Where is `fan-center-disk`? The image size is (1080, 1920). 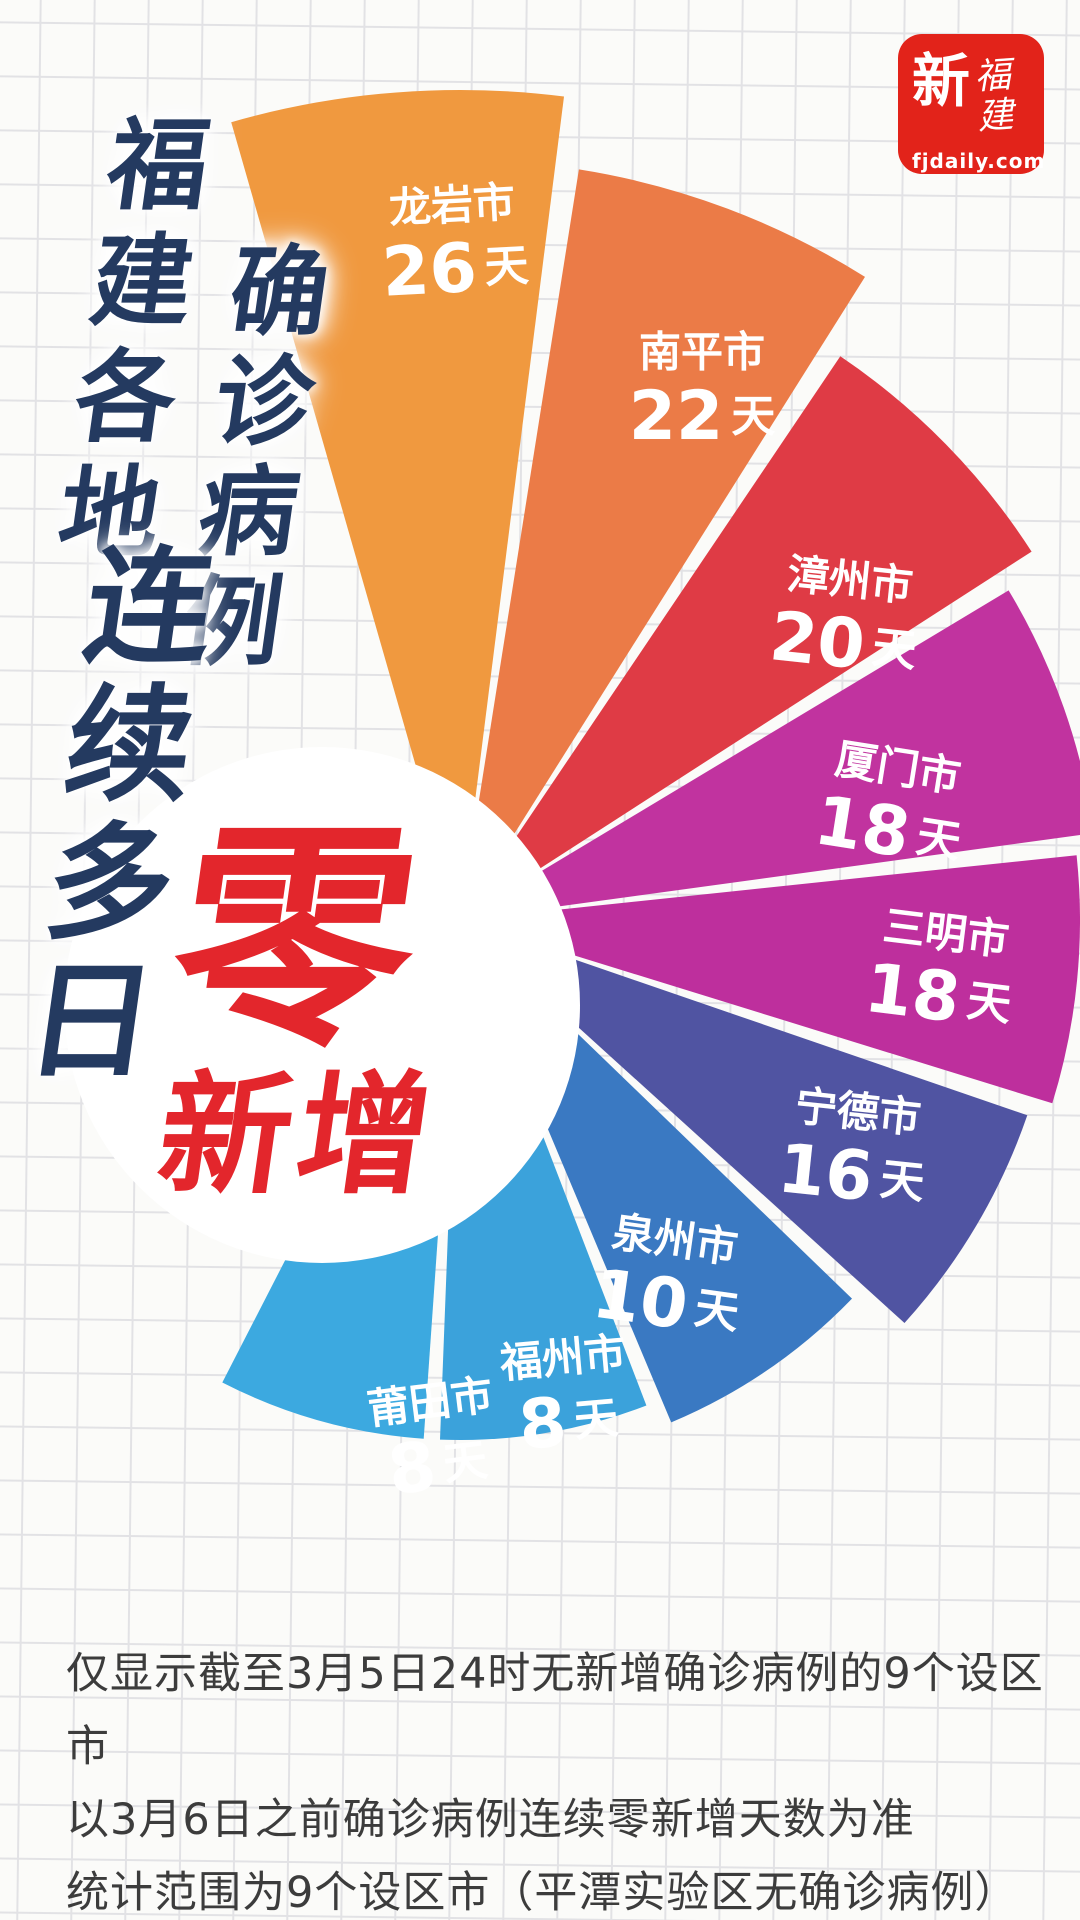 fan-center-disk is located at coordinates (322, 1005).